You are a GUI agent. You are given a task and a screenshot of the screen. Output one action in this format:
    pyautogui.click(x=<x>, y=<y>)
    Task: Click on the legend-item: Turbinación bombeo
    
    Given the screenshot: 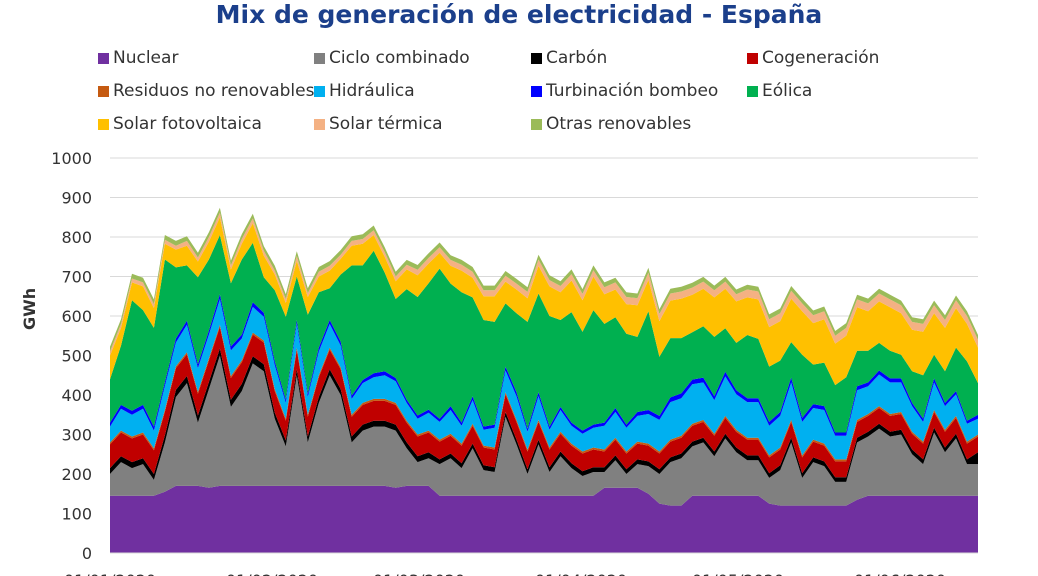 What is the action you would take?
    pyautogui.click(x=624, y=91)
    